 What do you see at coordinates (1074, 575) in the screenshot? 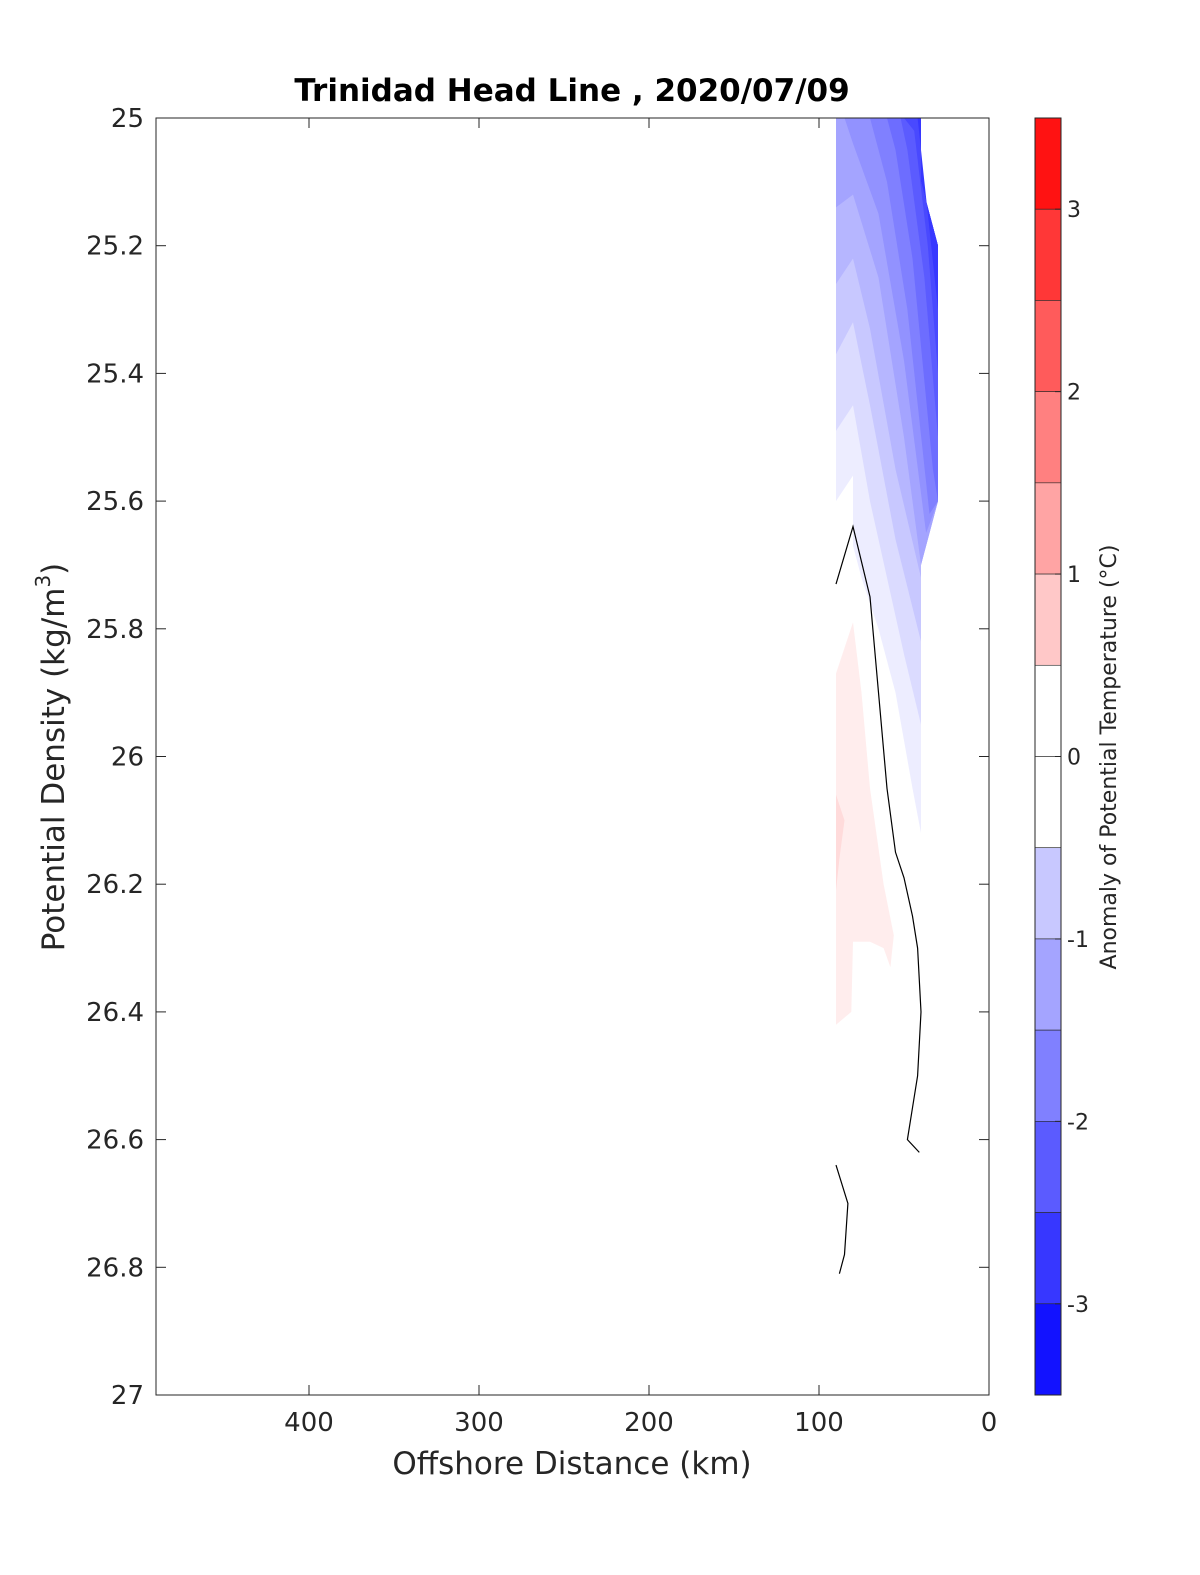
I see `colorbar-tick-label: 1` at bounding box center [1074, 575].